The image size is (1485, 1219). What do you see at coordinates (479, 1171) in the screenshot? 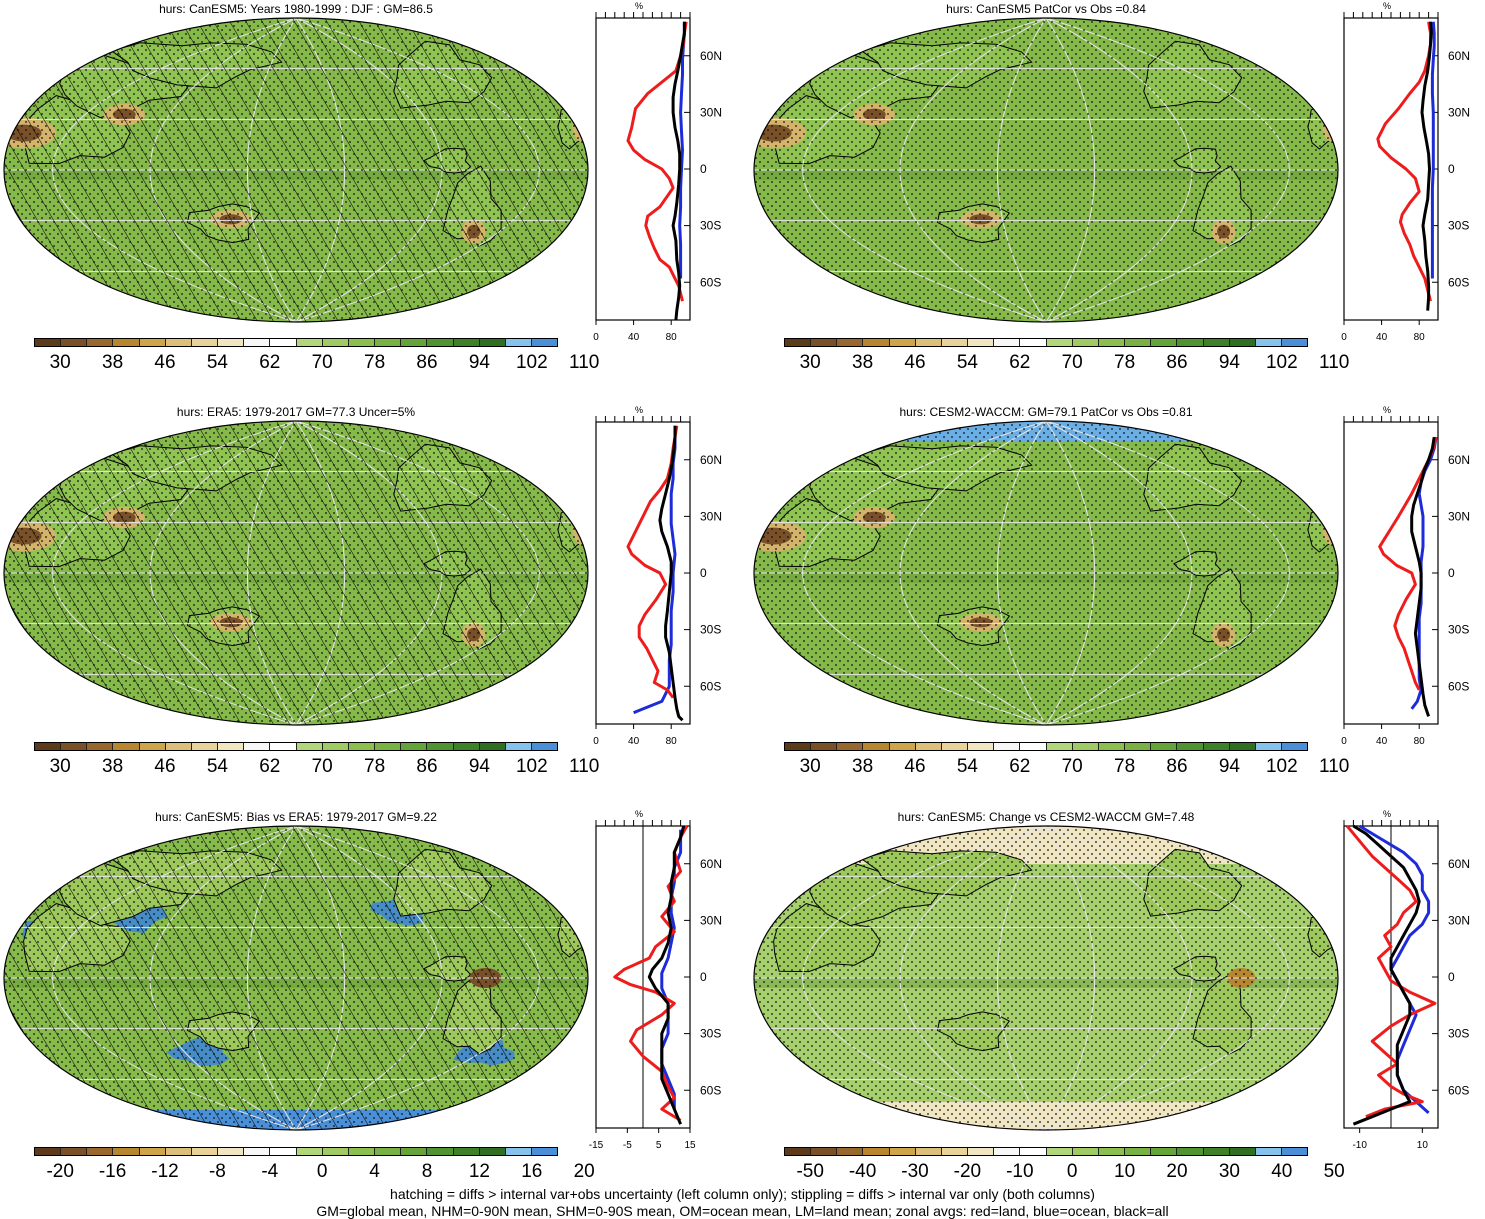
I see `colorbar-tick-label: 12` at bounding box center [479, 1171].